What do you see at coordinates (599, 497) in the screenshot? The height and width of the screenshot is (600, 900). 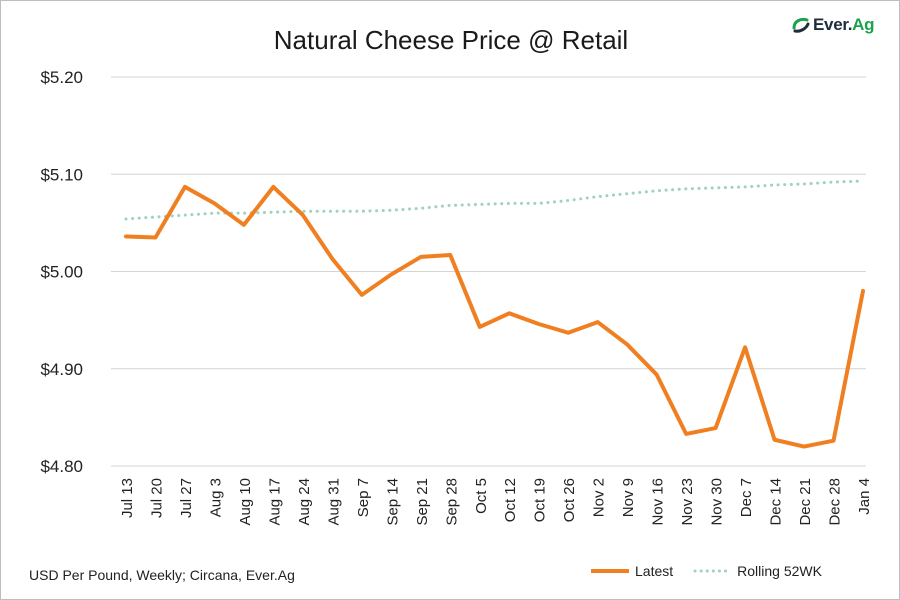 I see `x-tick-label: Nov 2` at bounding box center [599, 497].